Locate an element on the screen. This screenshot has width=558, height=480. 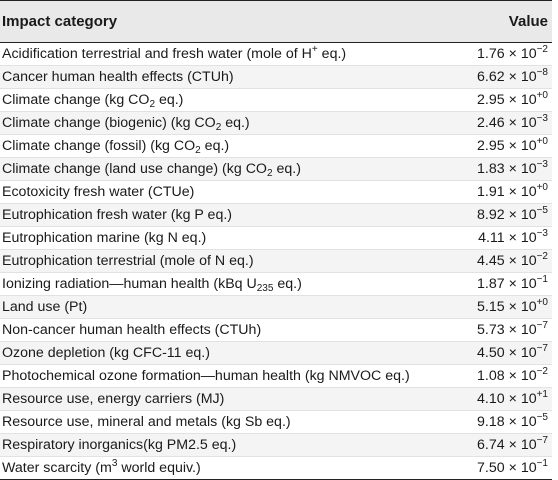
value-cell: 7.50 × 10−1 is located at coordinates (487, 468).